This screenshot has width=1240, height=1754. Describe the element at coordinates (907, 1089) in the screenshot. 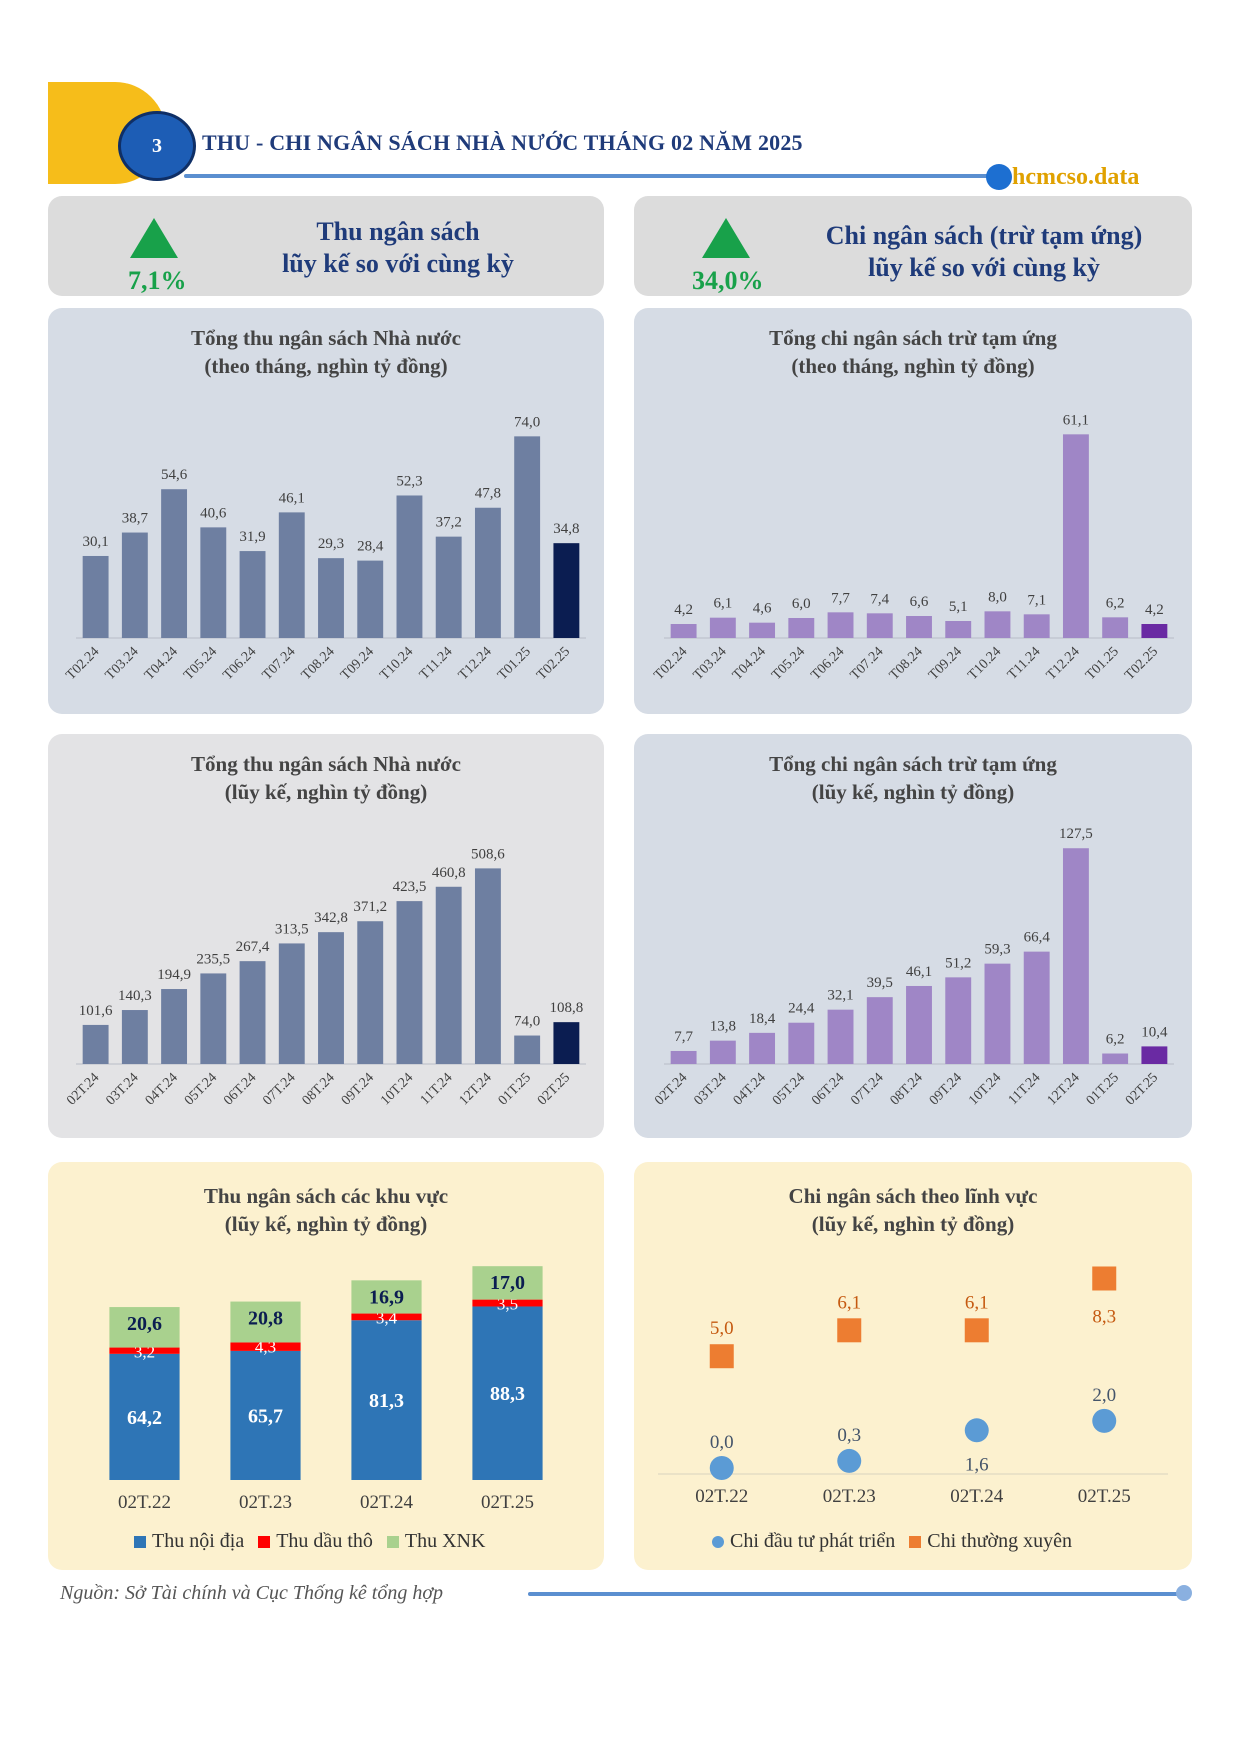

I see `tick-label: 08T.24` at that location.